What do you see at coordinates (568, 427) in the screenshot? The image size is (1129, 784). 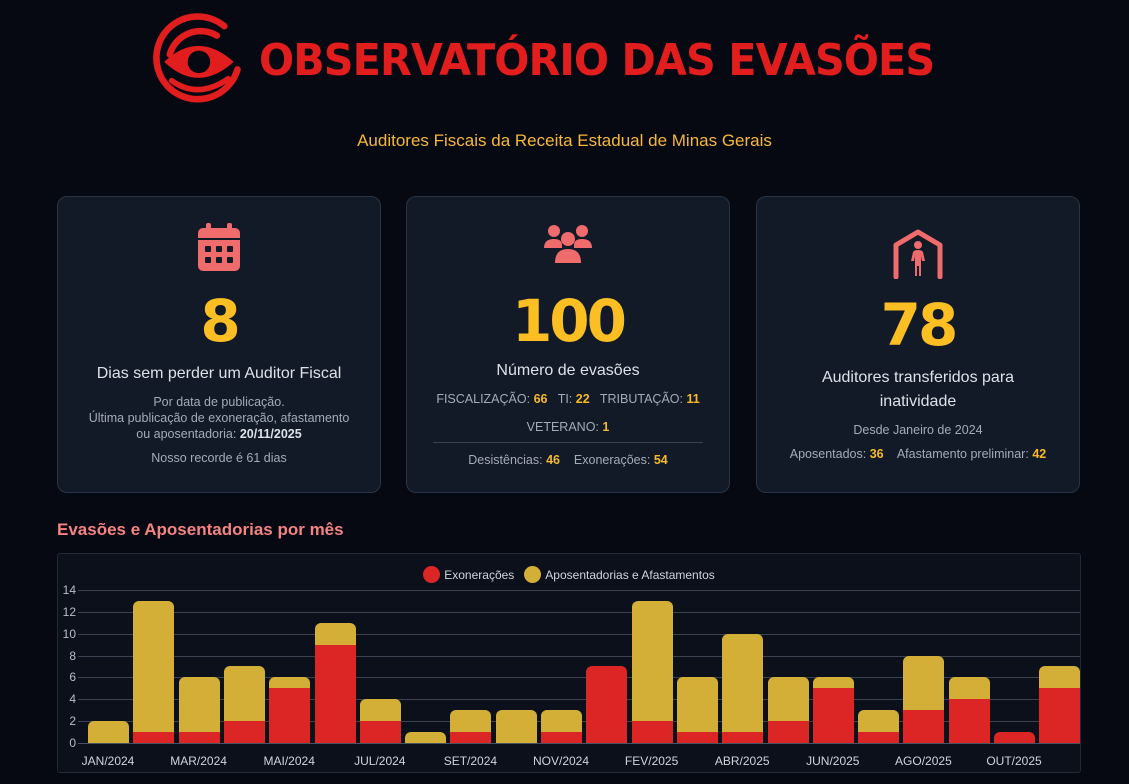 I see `evasions-veterano: VETERANO: 1` at bounding box center [568, 427].